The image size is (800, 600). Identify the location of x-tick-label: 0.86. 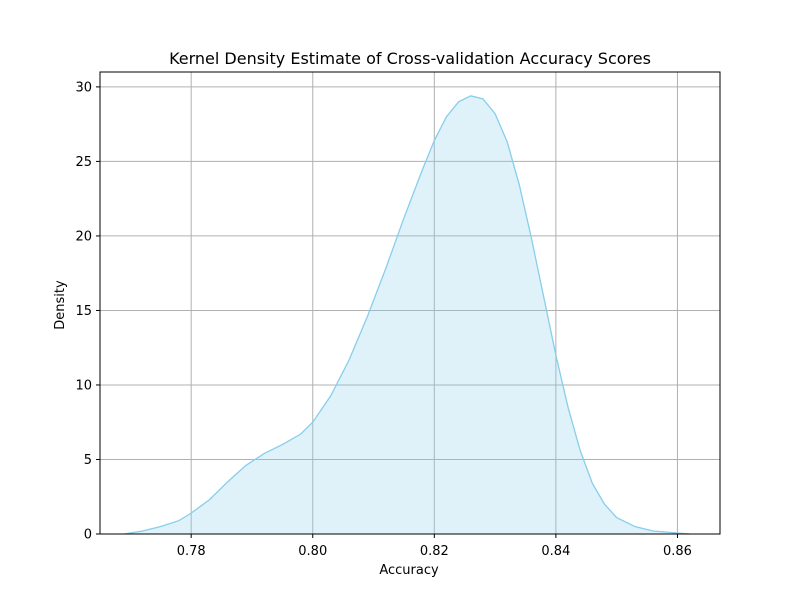
(677, 551).